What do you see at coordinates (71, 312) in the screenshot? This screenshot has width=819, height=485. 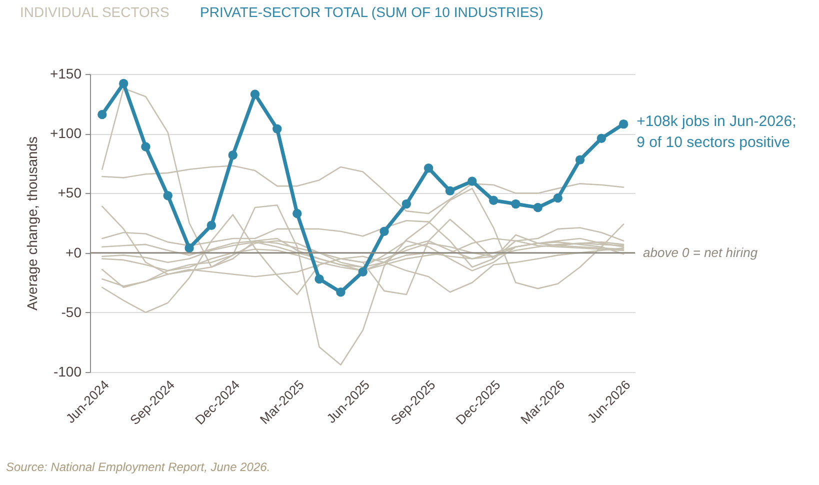 I see `y-tick-label: -50` at bounding box center [71, 312].